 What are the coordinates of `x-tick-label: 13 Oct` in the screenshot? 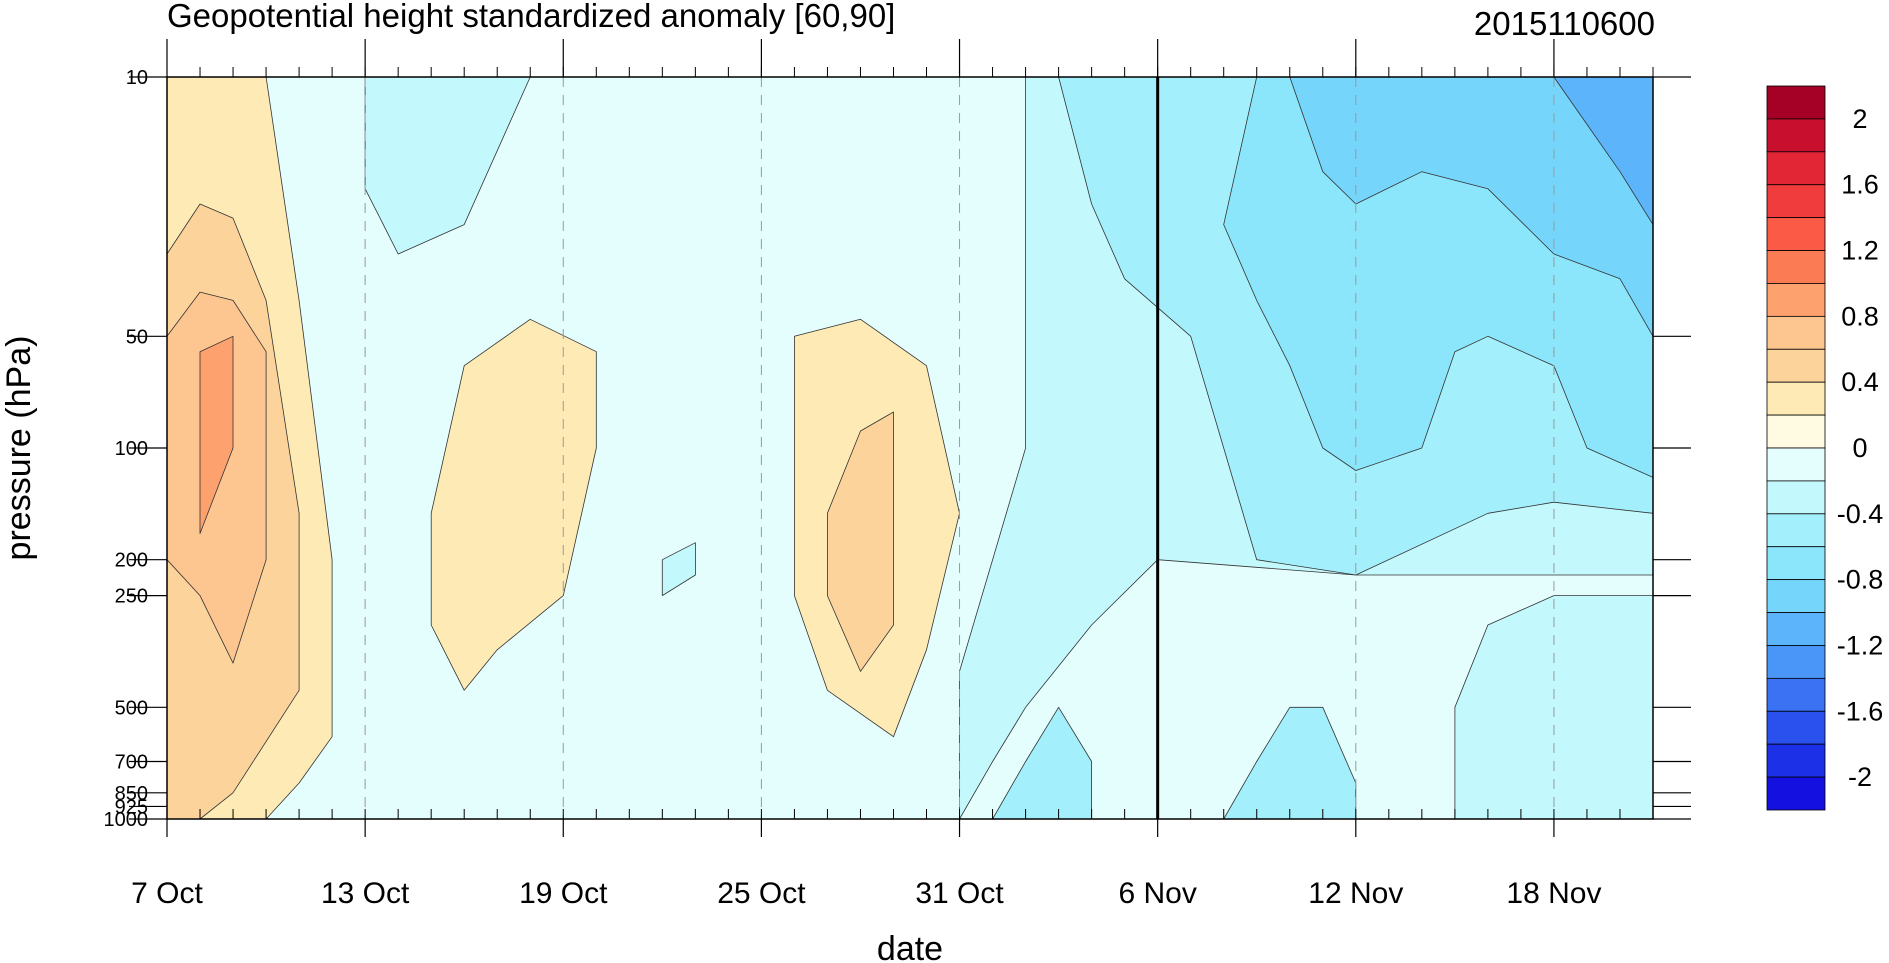 It's located at (365, 893).